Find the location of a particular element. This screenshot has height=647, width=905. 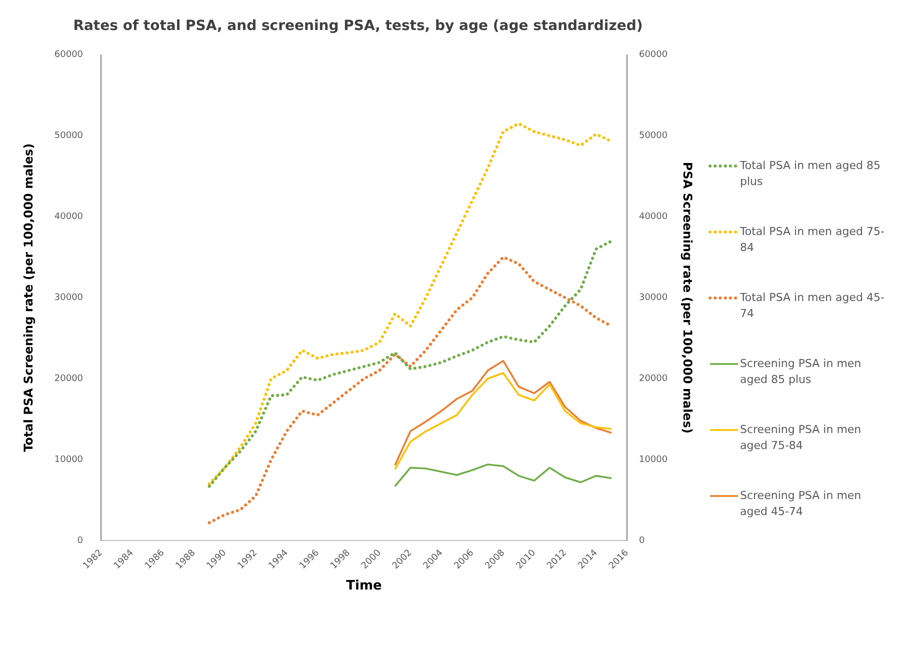

legend-label: Screening PSA in men aged 45-74 is located at coordinates (801, 504).